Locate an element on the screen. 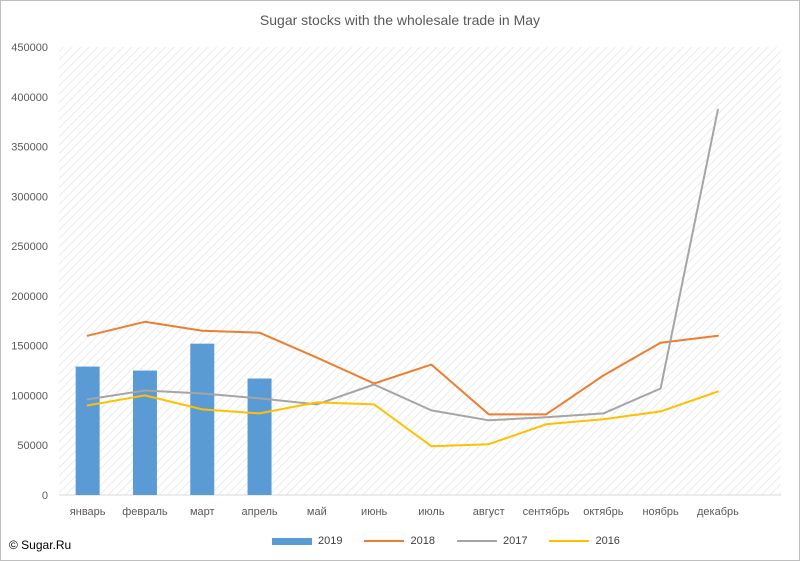 This screenshot has width=800, height=561. x-tick-label: апрель is located at coordinates (260, 512).